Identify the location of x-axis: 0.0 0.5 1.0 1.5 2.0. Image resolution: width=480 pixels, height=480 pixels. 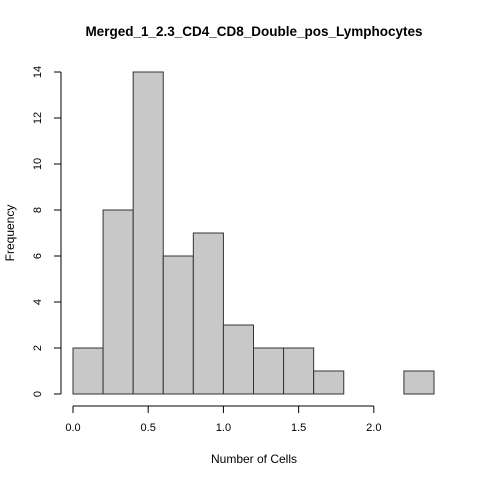
(223, 419).